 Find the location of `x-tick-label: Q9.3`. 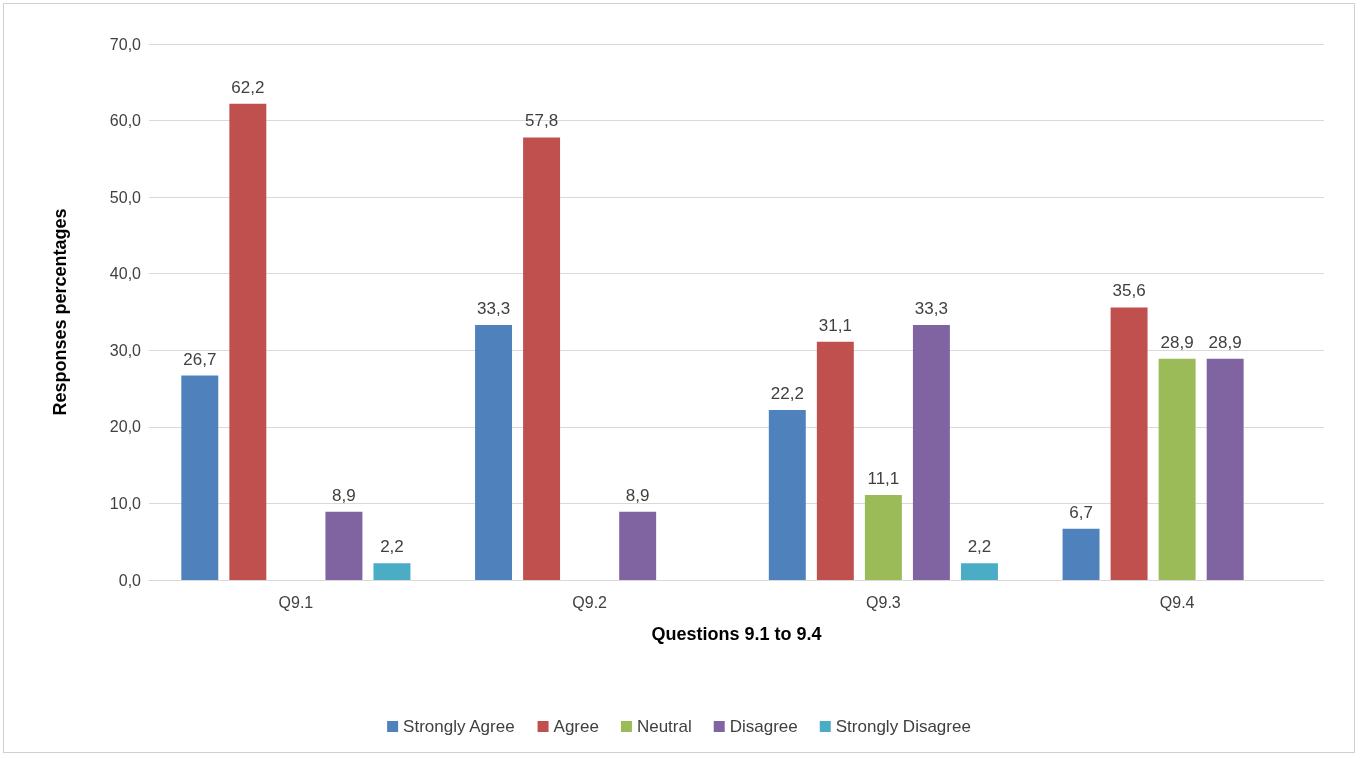

x-tick-label: Q9.3 is located at coordinates (883, 602).